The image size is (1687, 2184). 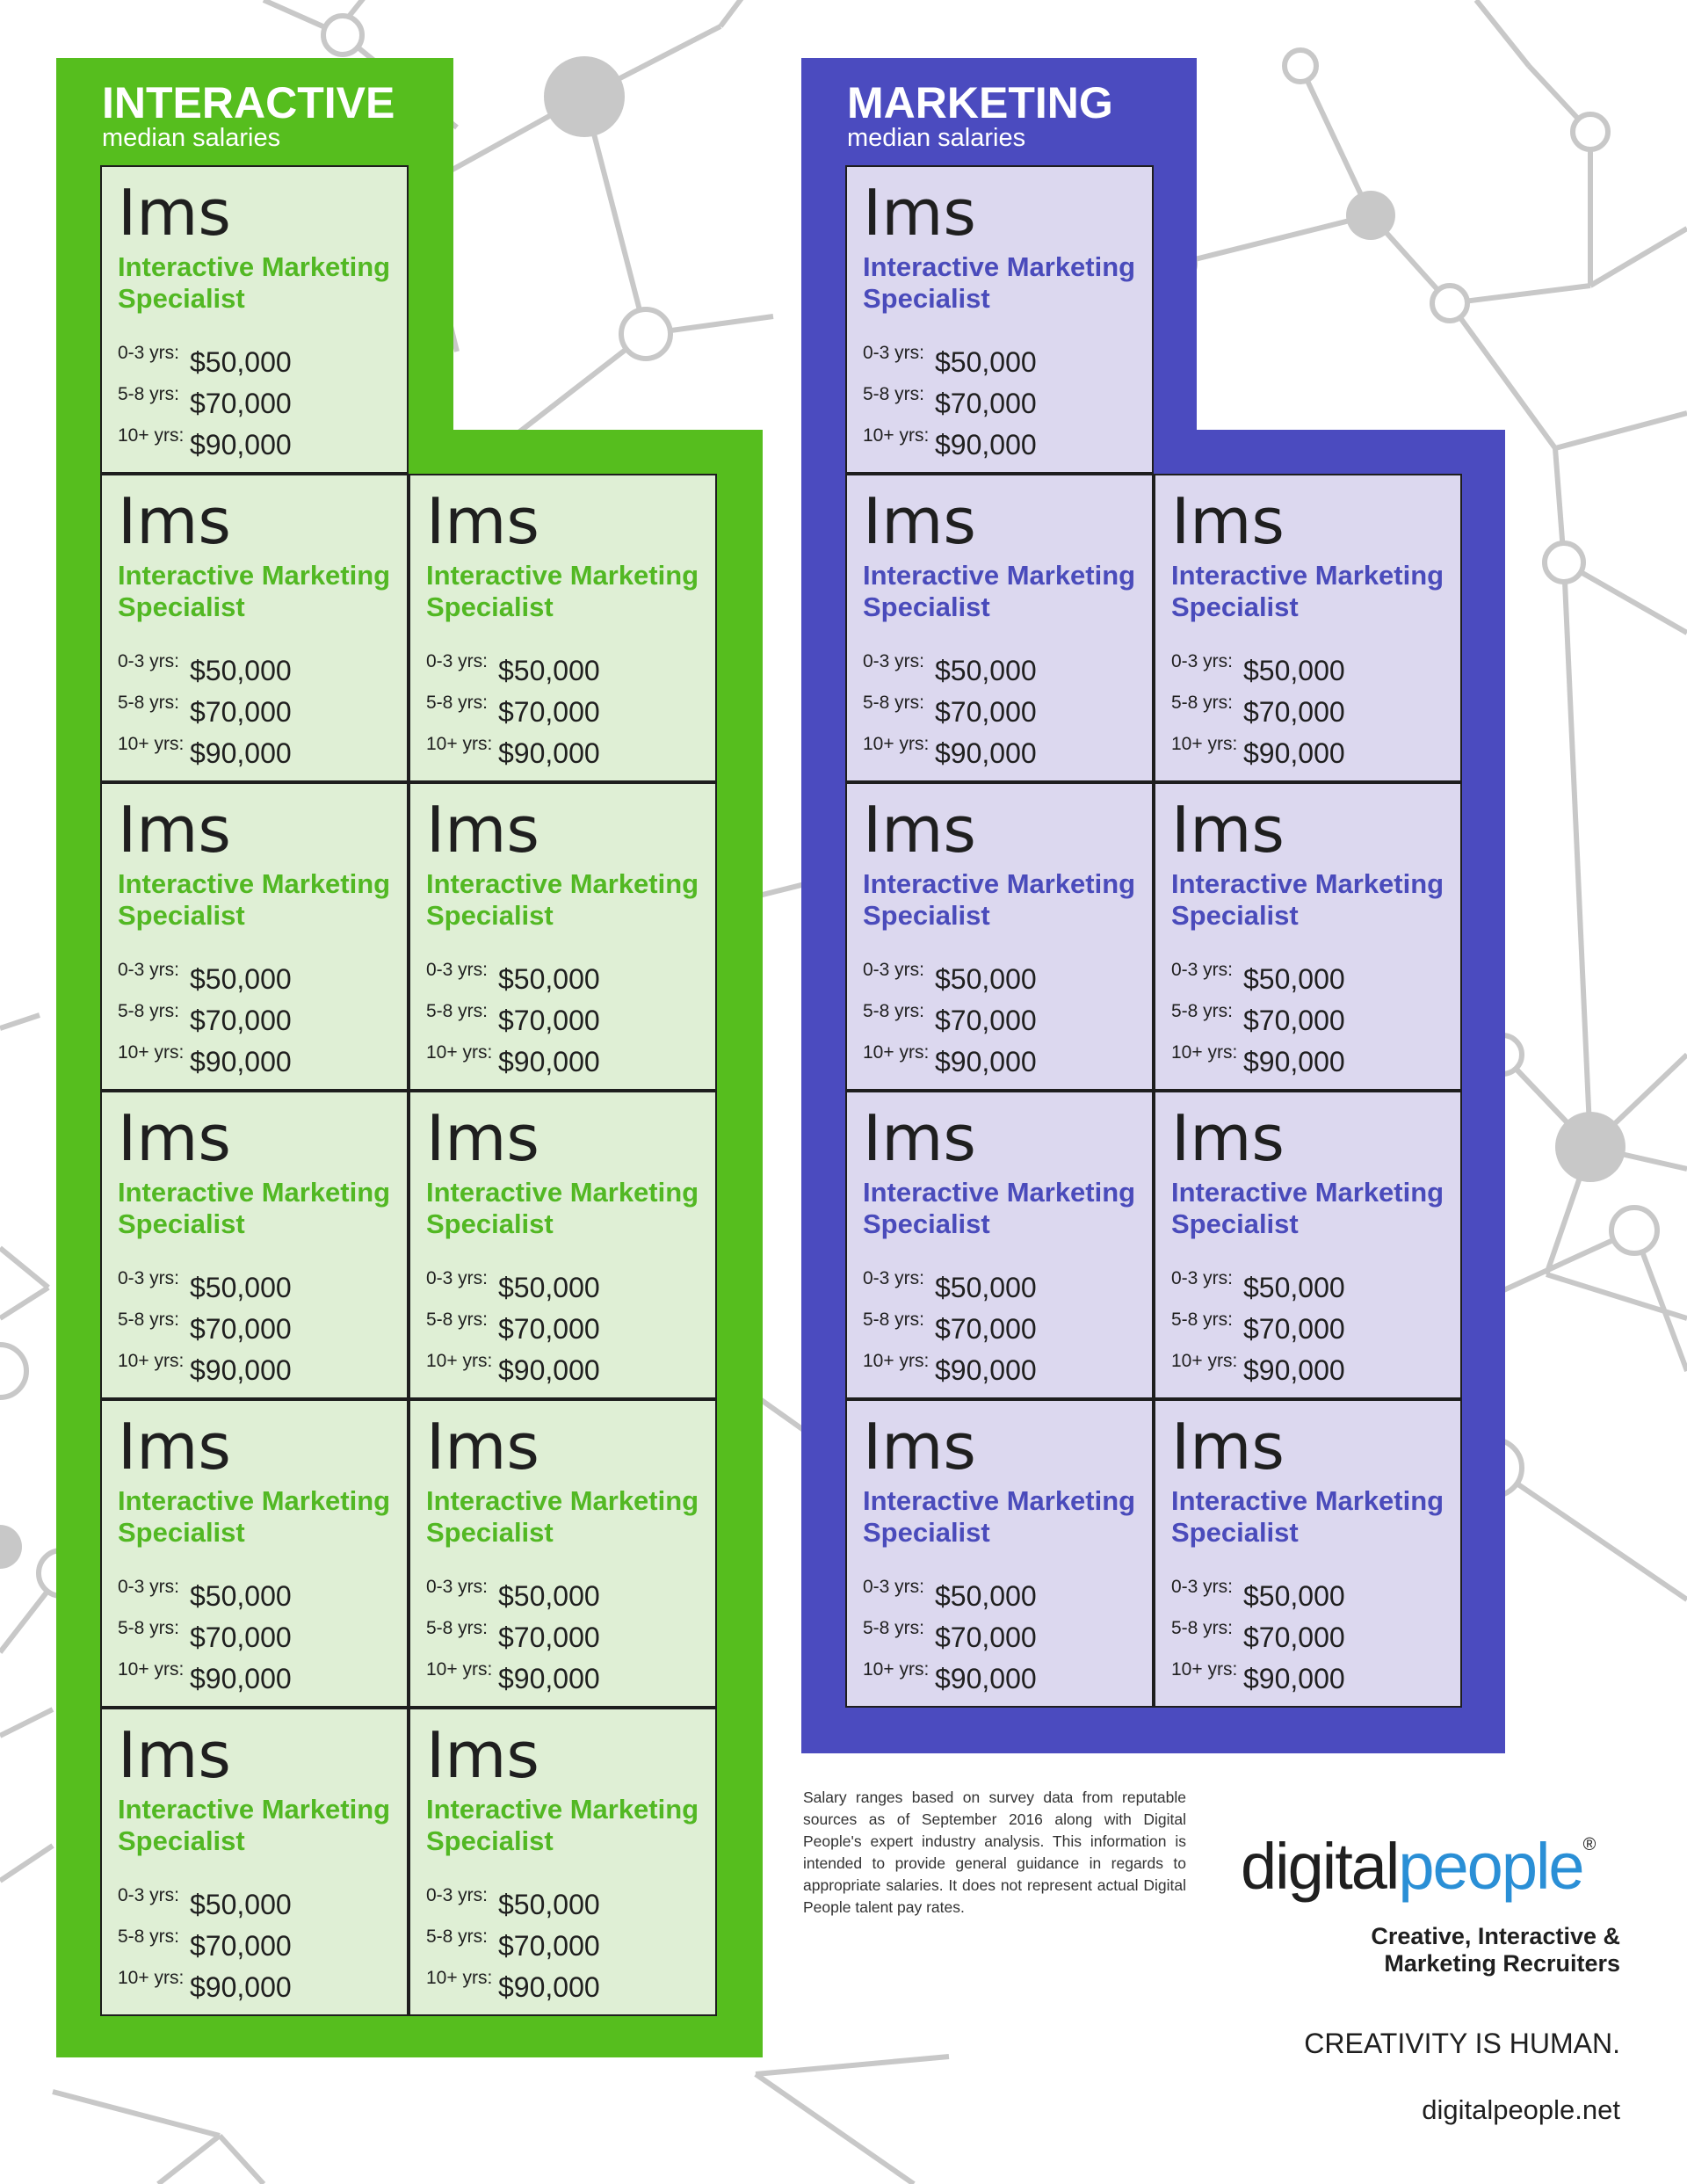 What do you see at coordinates (1320, 1867) in the screenshot?
I see `logo-text-digital: digital` at bounding box center [1320, 1867].